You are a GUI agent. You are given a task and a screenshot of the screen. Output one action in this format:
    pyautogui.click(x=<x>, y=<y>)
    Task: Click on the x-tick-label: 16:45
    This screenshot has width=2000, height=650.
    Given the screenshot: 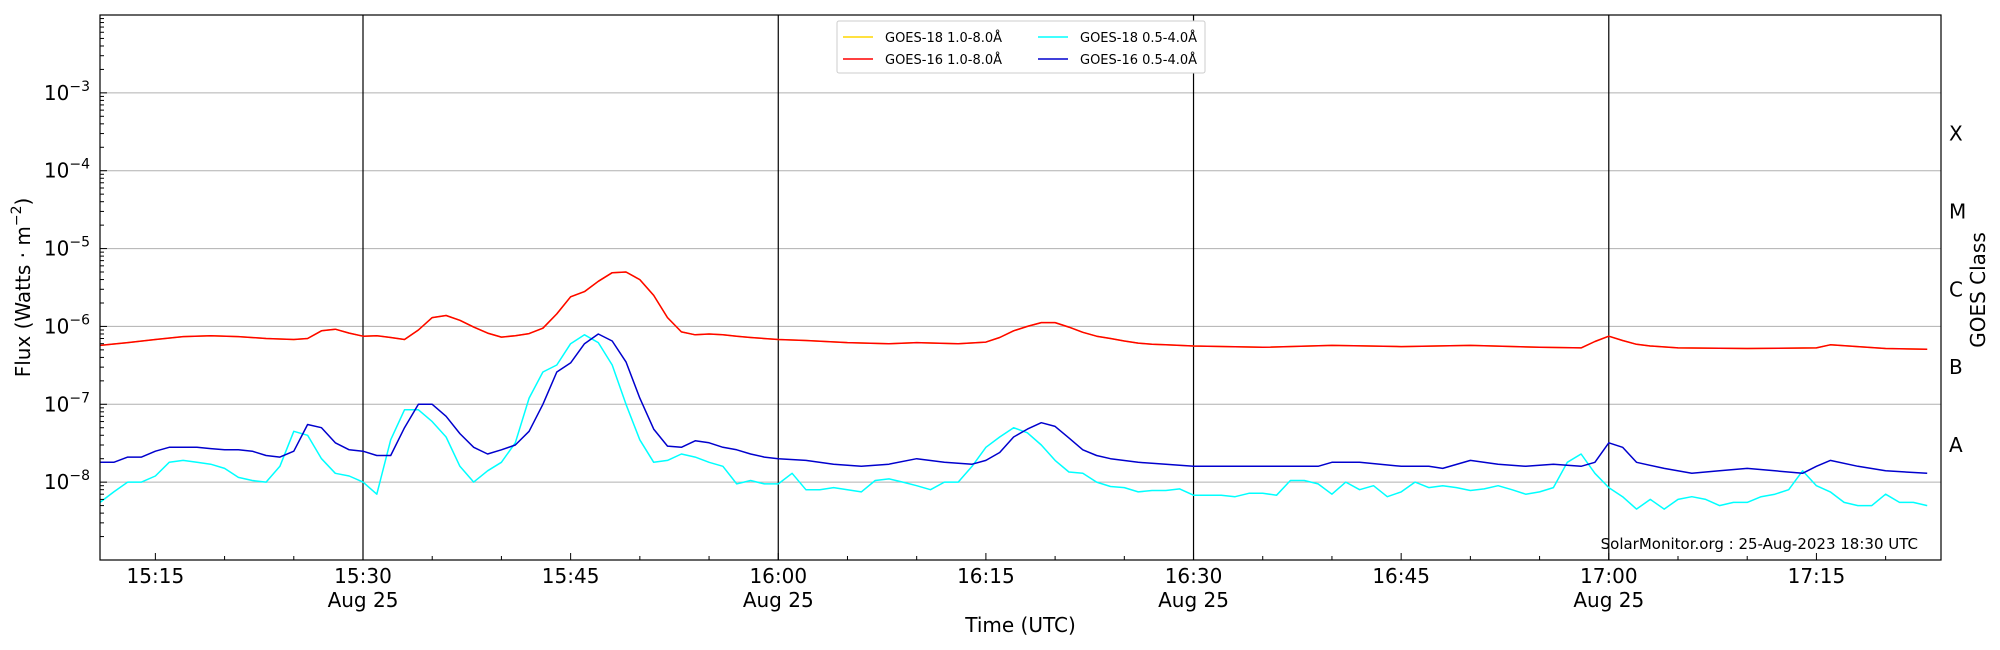 What is the action you would take?
    pyautogui.click(x=1401, y=576)
    